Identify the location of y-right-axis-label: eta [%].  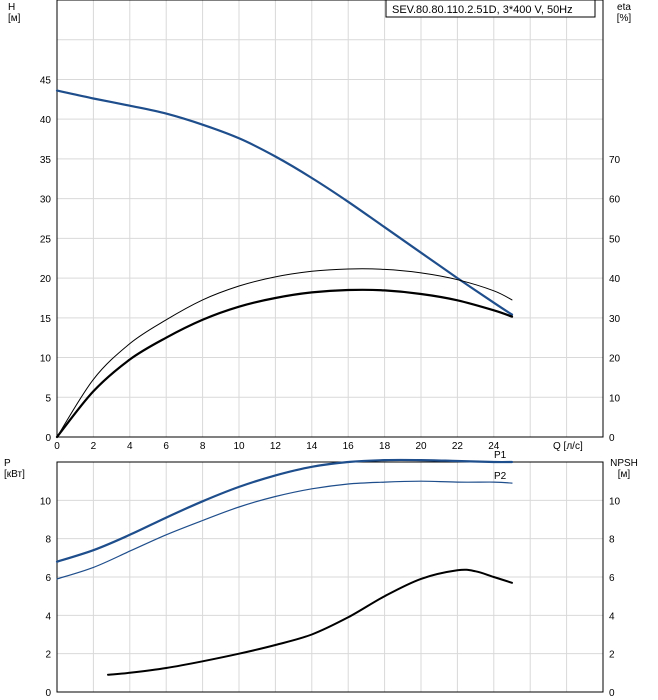
(624, 13).